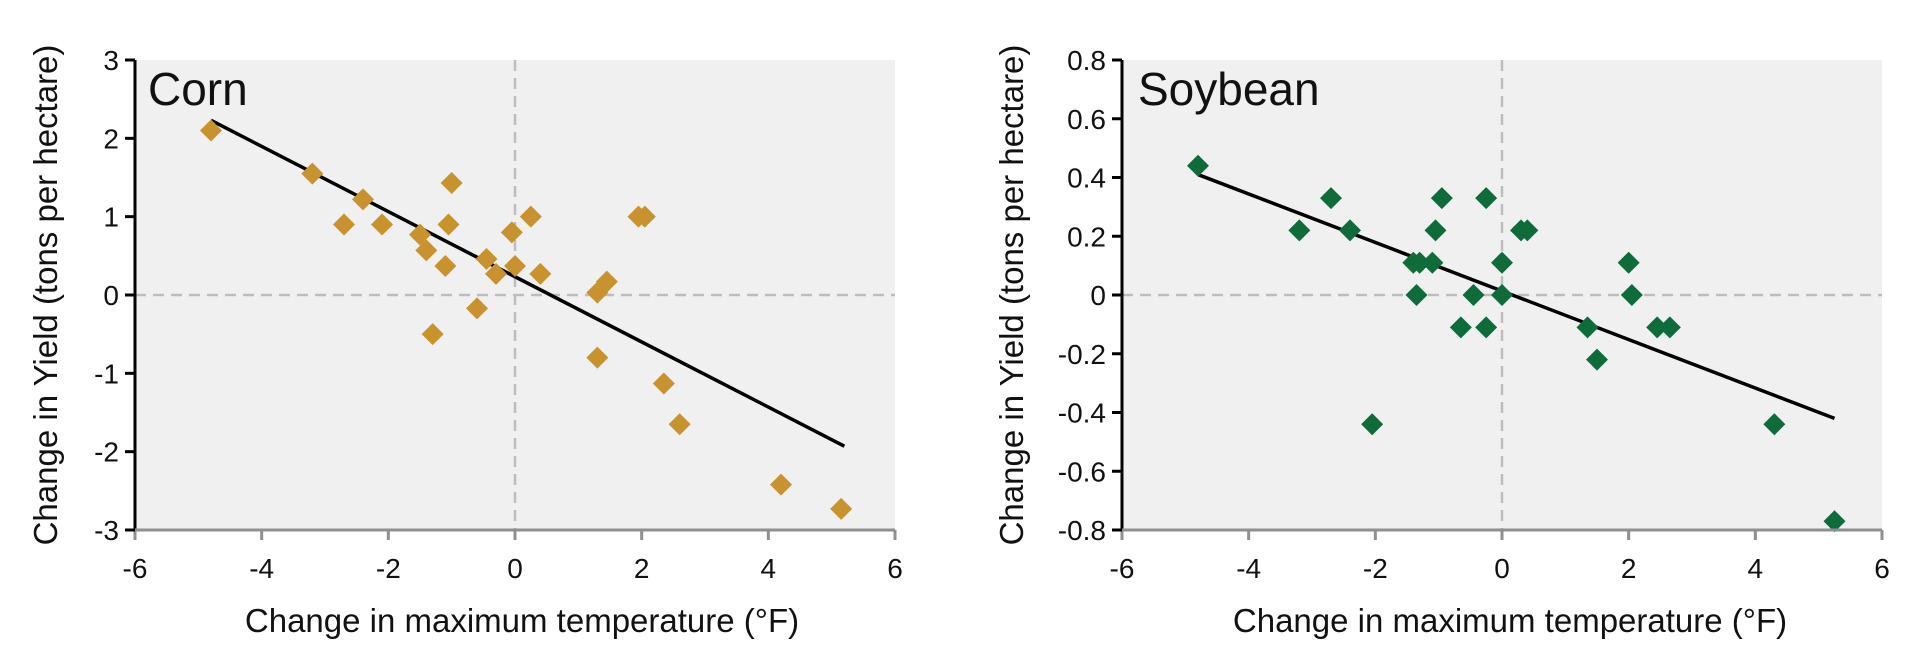 The image size is (1915, 665). What do you see at coordinates (1082, 413) in the screenshot?
I see `soybean-y-tick-label: -0.4` at bounding box center [1082, 413].